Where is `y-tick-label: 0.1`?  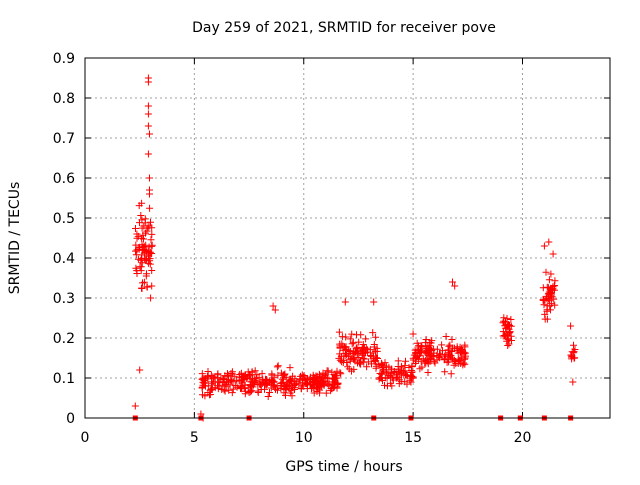
y-tick-label: 0.1 is located at coordinates (64, 379).